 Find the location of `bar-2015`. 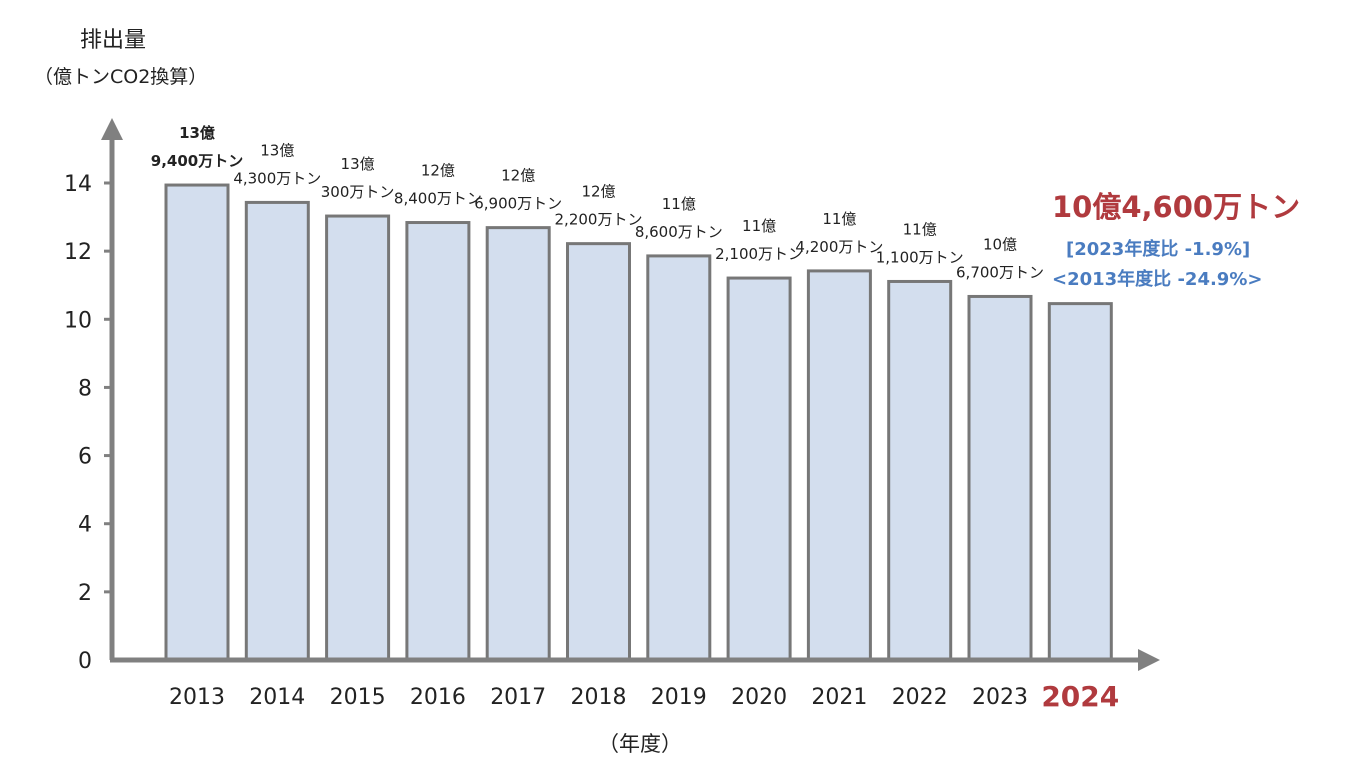

bar-2015 is located at coordinates (358, 438).